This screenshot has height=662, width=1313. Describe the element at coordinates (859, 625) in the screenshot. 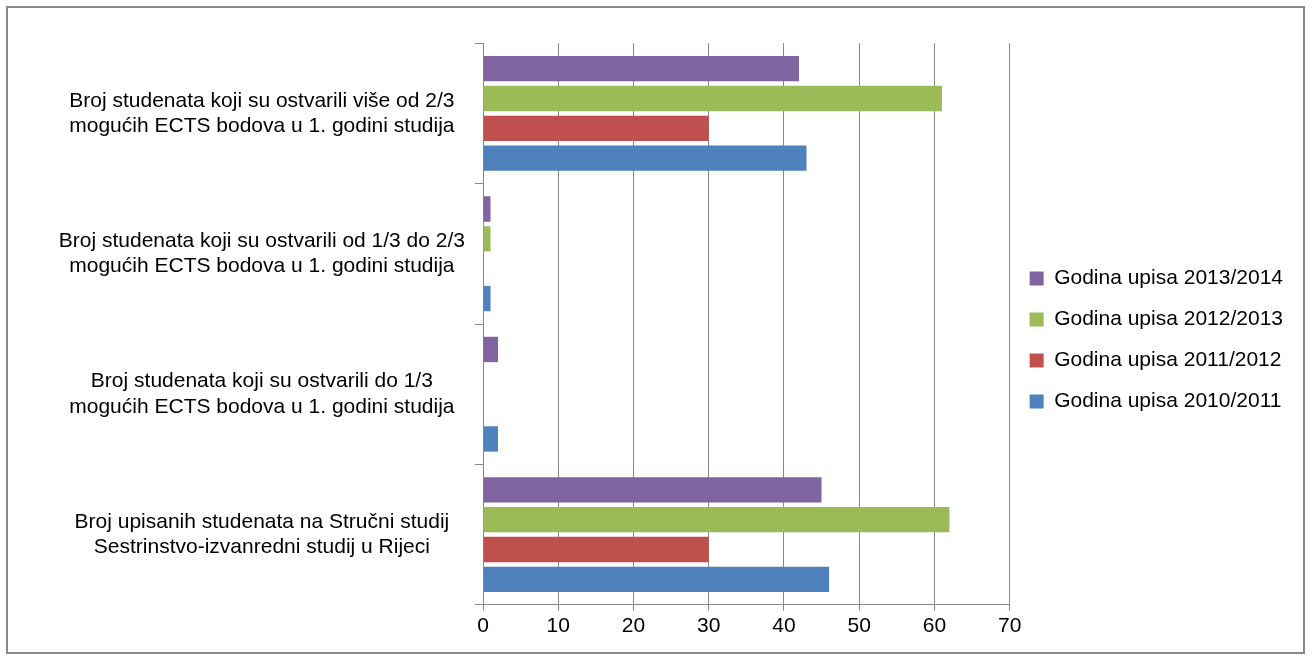

I see `x-tick-label: 50` at that location.